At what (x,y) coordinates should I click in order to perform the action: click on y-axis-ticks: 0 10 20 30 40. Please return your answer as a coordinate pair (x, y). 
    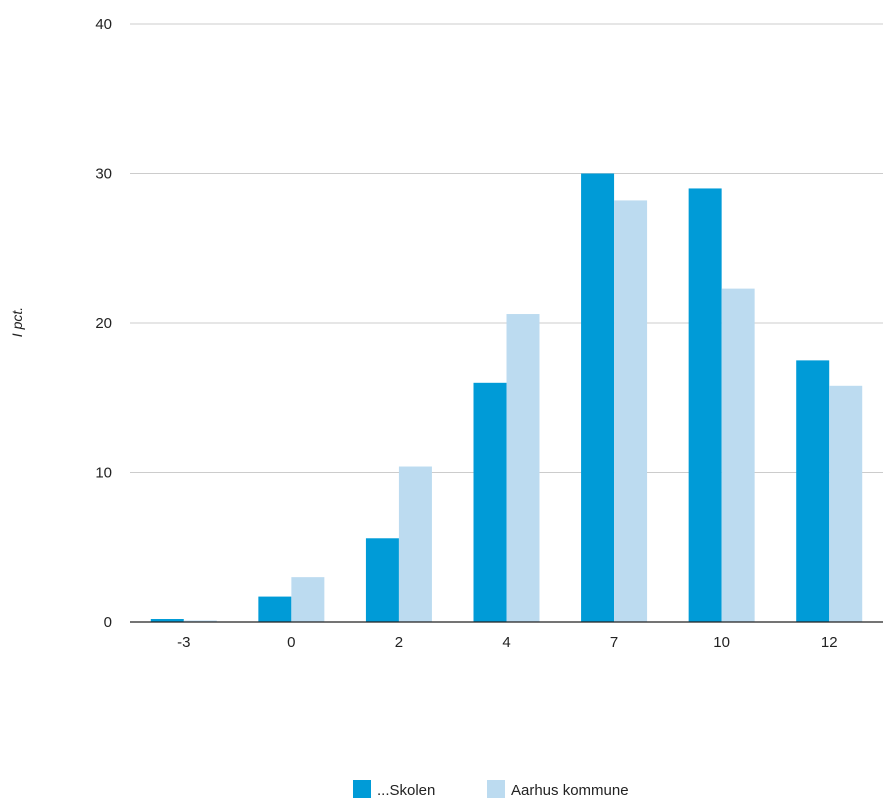
    Looking at the image, I should click on (103, 323).